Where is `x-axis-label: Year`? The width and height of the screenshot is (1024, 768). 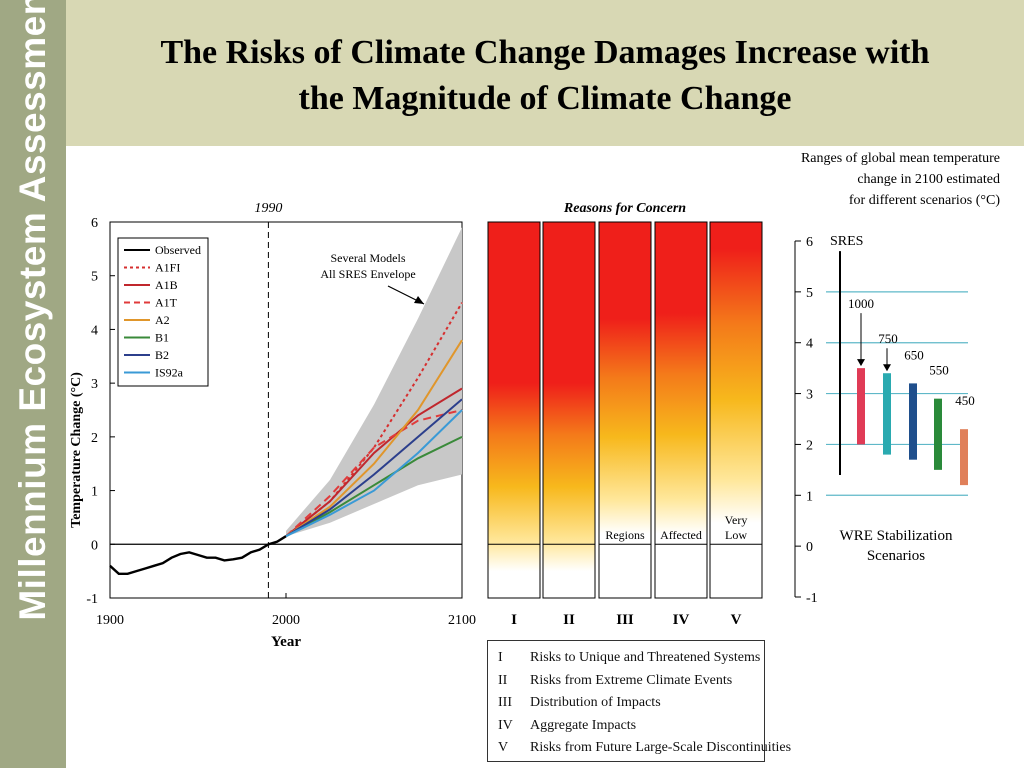 x-axis-label: Year is located at coordinates (286, 642).